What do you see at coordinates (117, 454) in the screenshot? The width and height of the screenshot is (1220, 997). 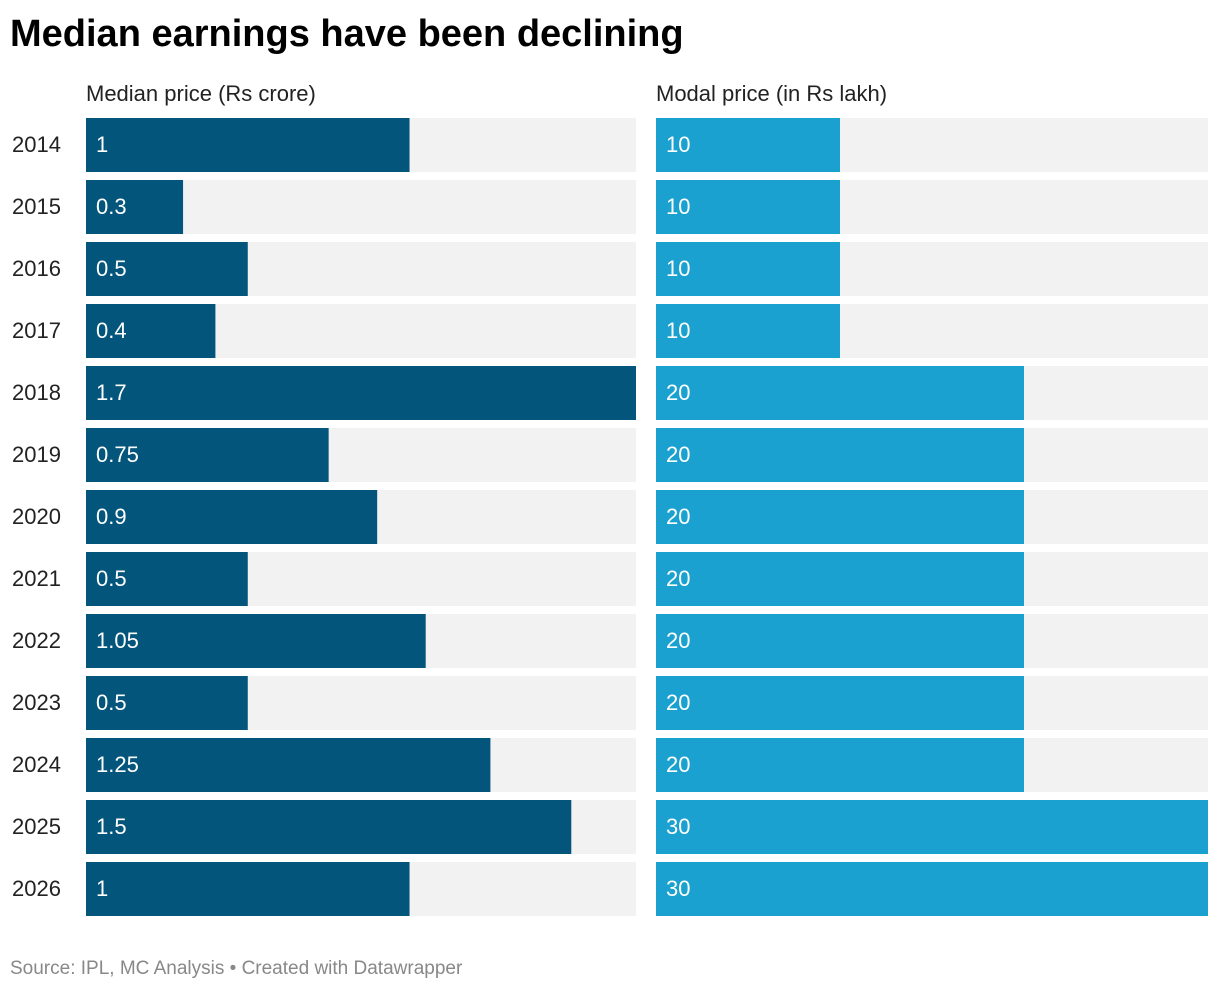 I see `value-label: 0.75` at bounding box center [117, 454].